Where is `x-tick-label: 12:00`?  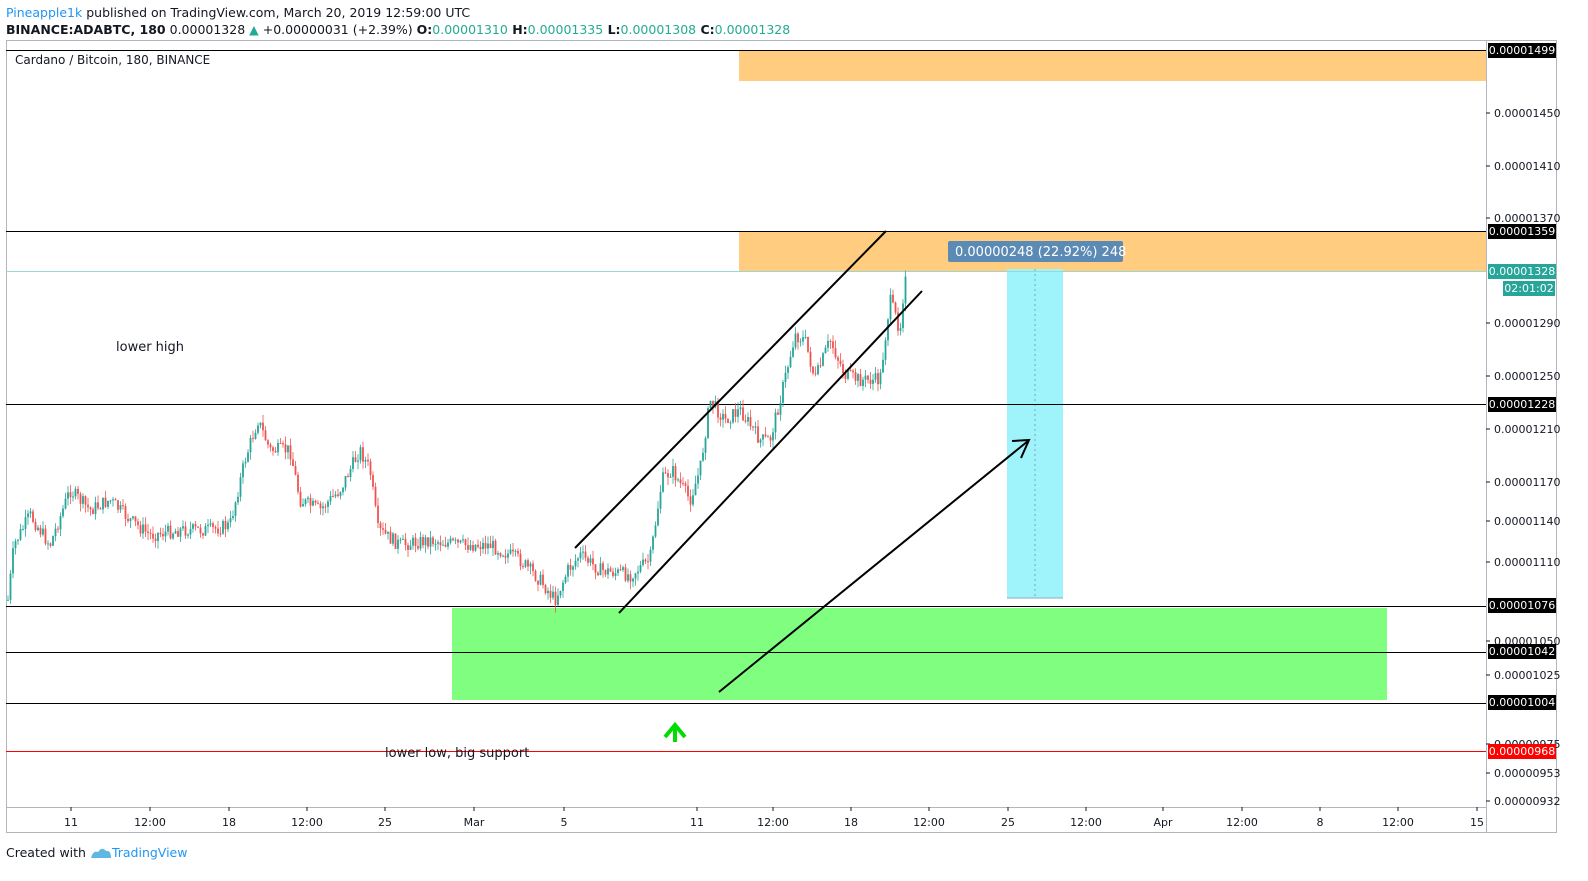 x-tick-label: 12:00 is located at coordinates (929, 822).